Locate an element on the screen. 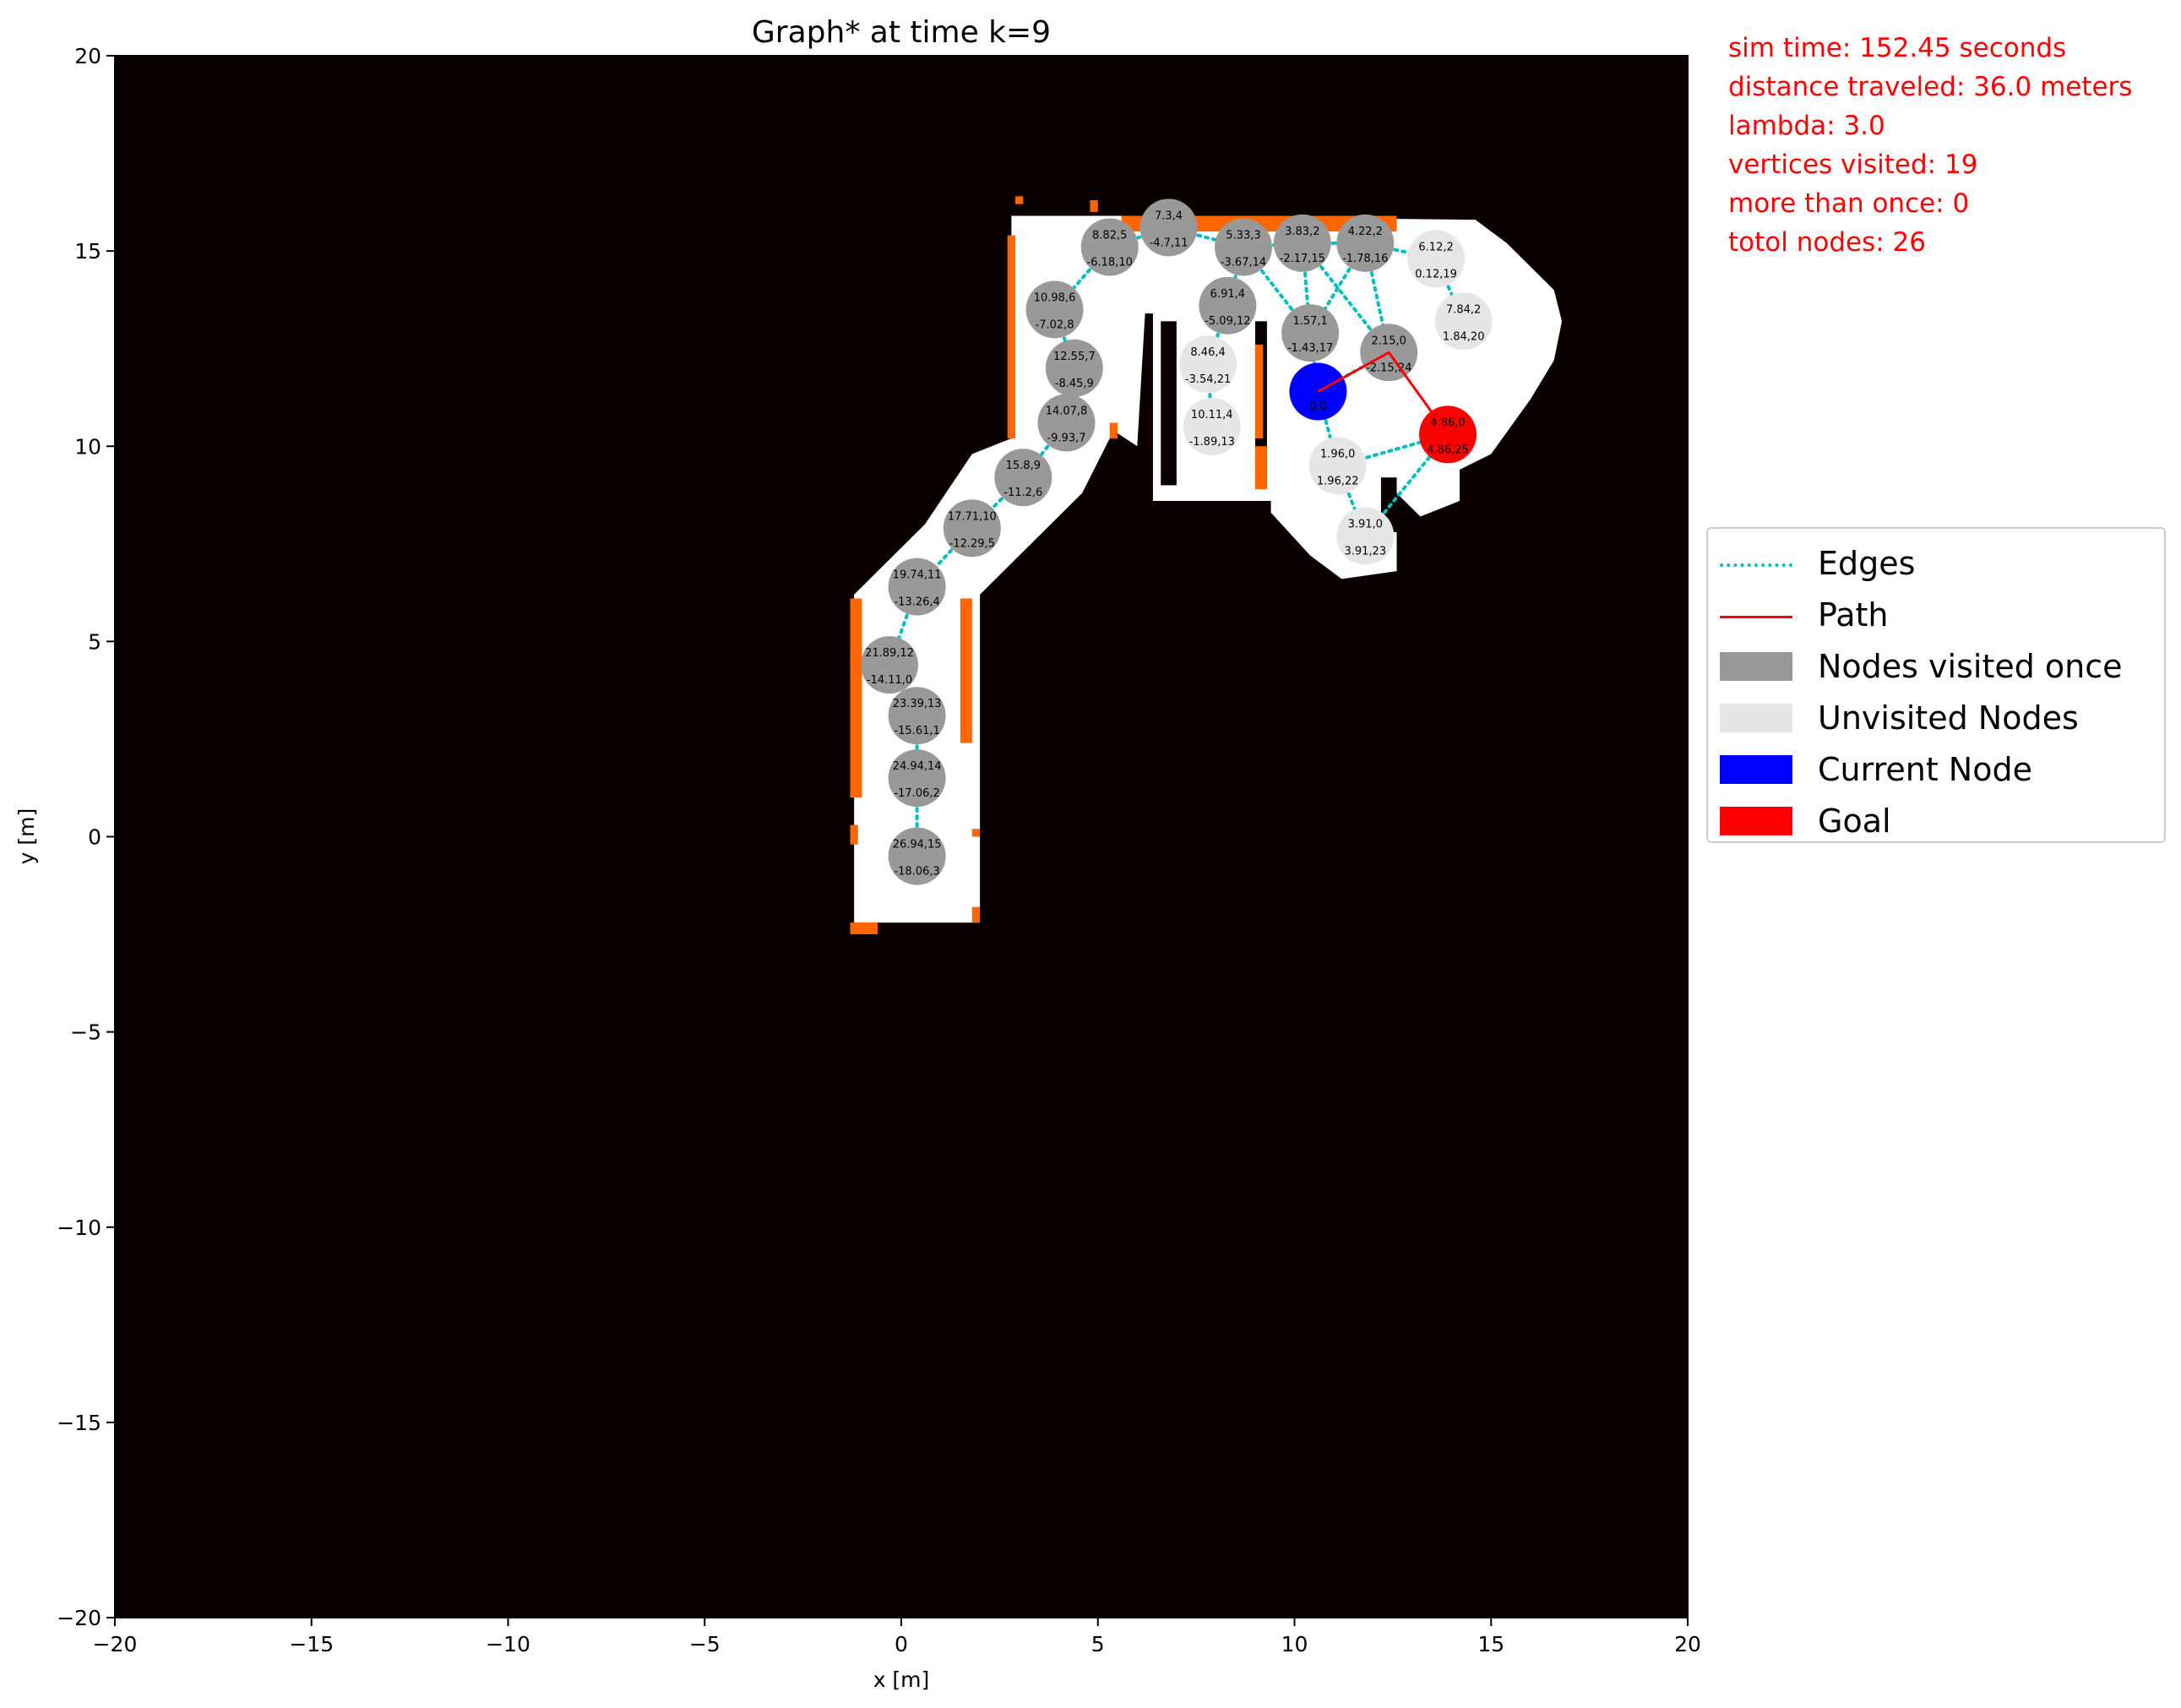 The height and width of the screenshot is (1708, 2181). node-label-heuristic: -18.06,3 is located at coordinates (916, 872).